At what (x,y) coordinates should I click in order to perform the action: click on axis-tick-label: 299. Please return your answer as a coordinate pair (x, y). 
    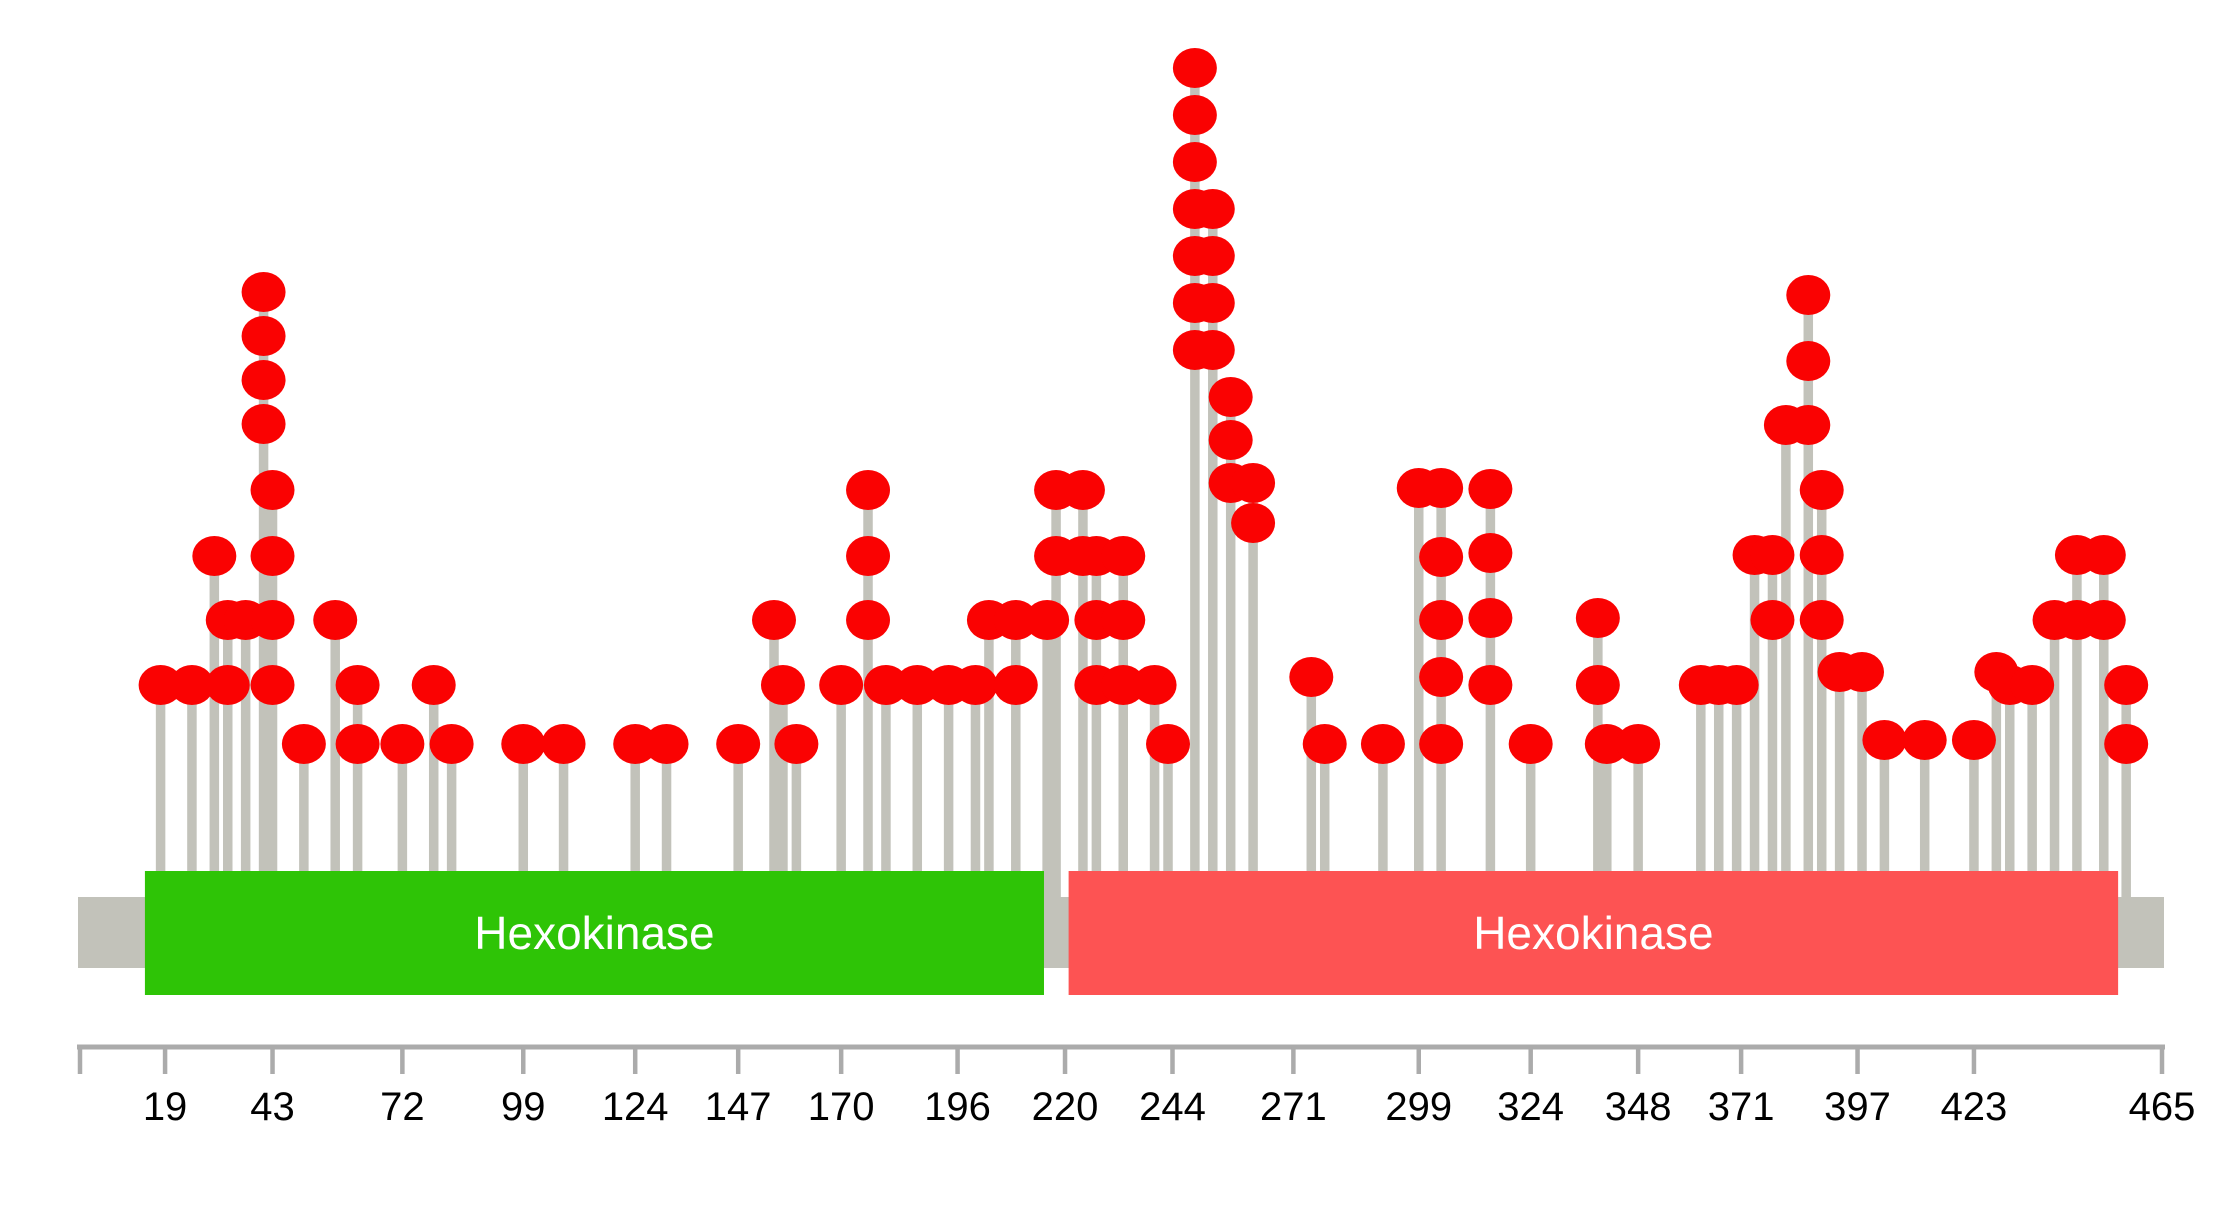
    Looking at the image, I should click on (1418, 1107).